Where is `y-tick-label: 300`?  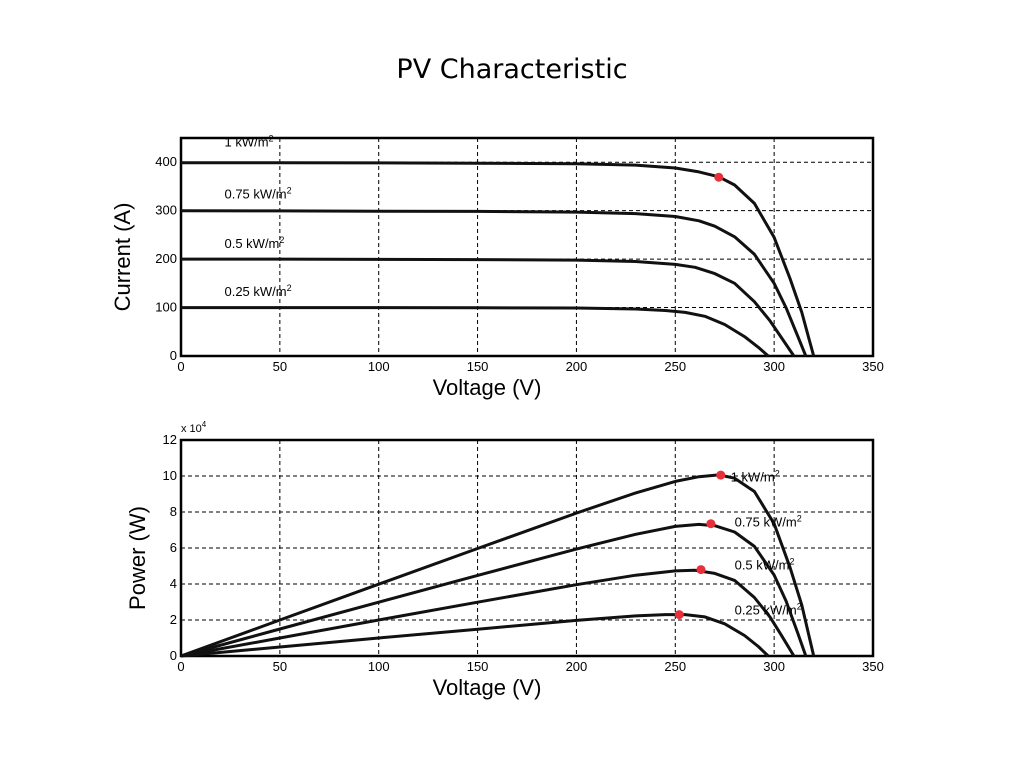
y-tick-label: 300 is located at coordinates (166, 210).